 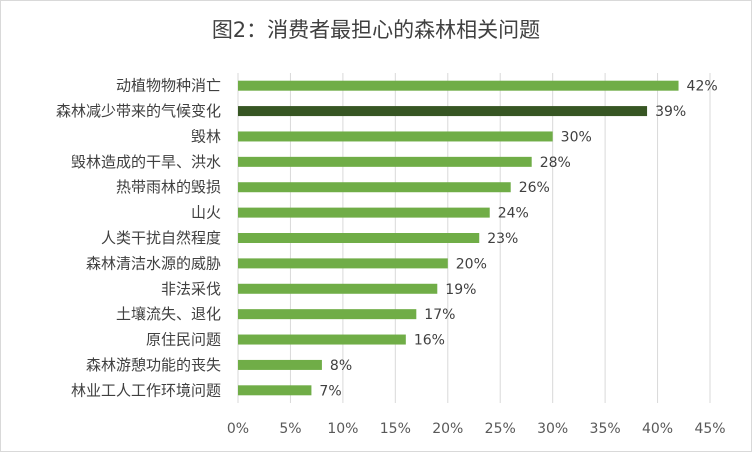 I want to click on x-tick-label: 45%, so click(x=709, y=429).